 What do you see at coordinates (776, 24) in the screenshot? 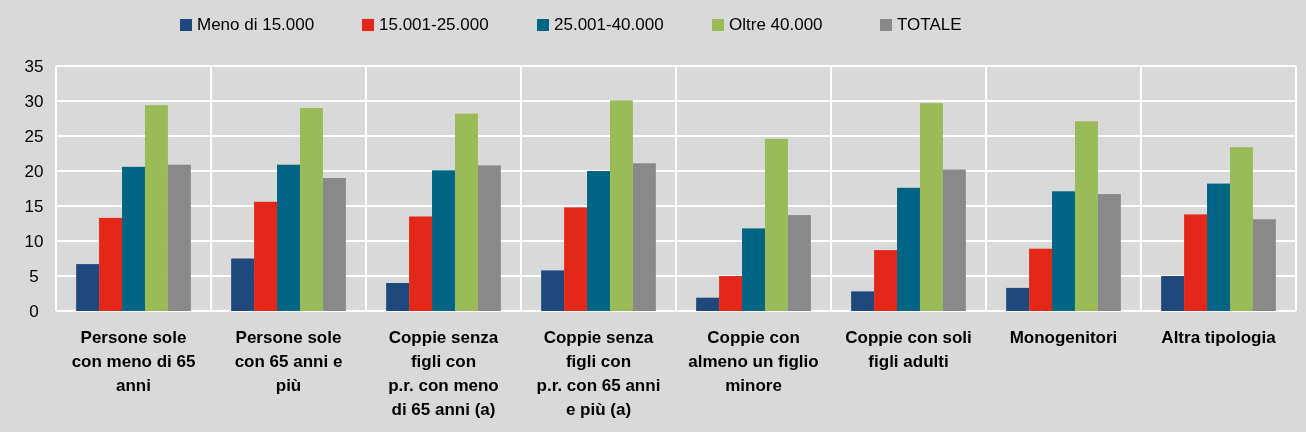
I see `legend-label: Oltre 40.000` at bounding box center [776, 24].